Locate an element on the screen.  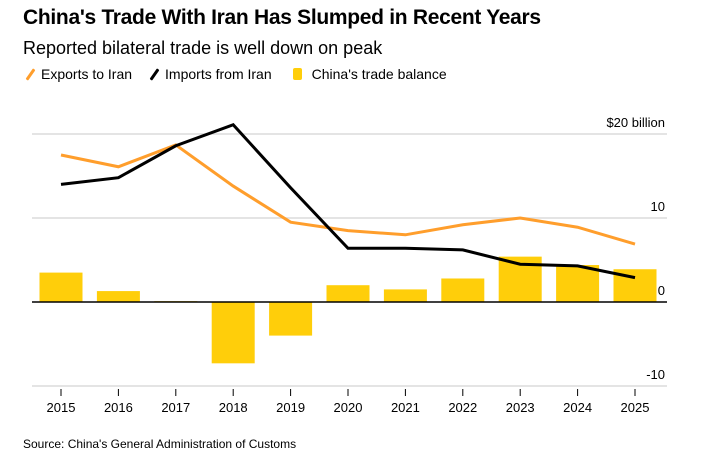
x-tick-label: 2024 is located at coordinates (577, 407).